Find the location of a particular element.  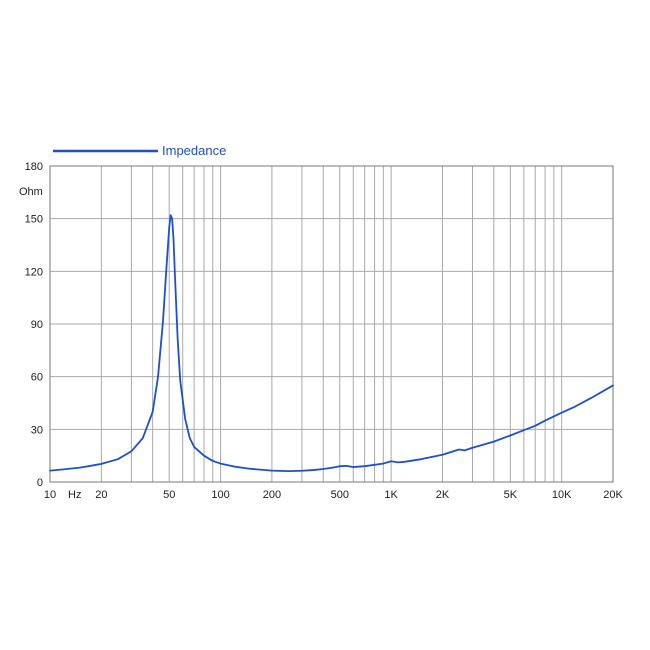

x-tick-label: 50 is located at coordinates (169, 495).